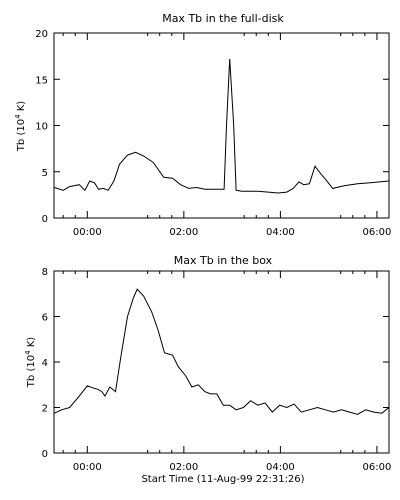 The width and height of the screenshot is (400, 500). Describe the element at coordinates (87, 467) in the screenshot. I see `bottom-x-tick-label: 00:00` at that location.